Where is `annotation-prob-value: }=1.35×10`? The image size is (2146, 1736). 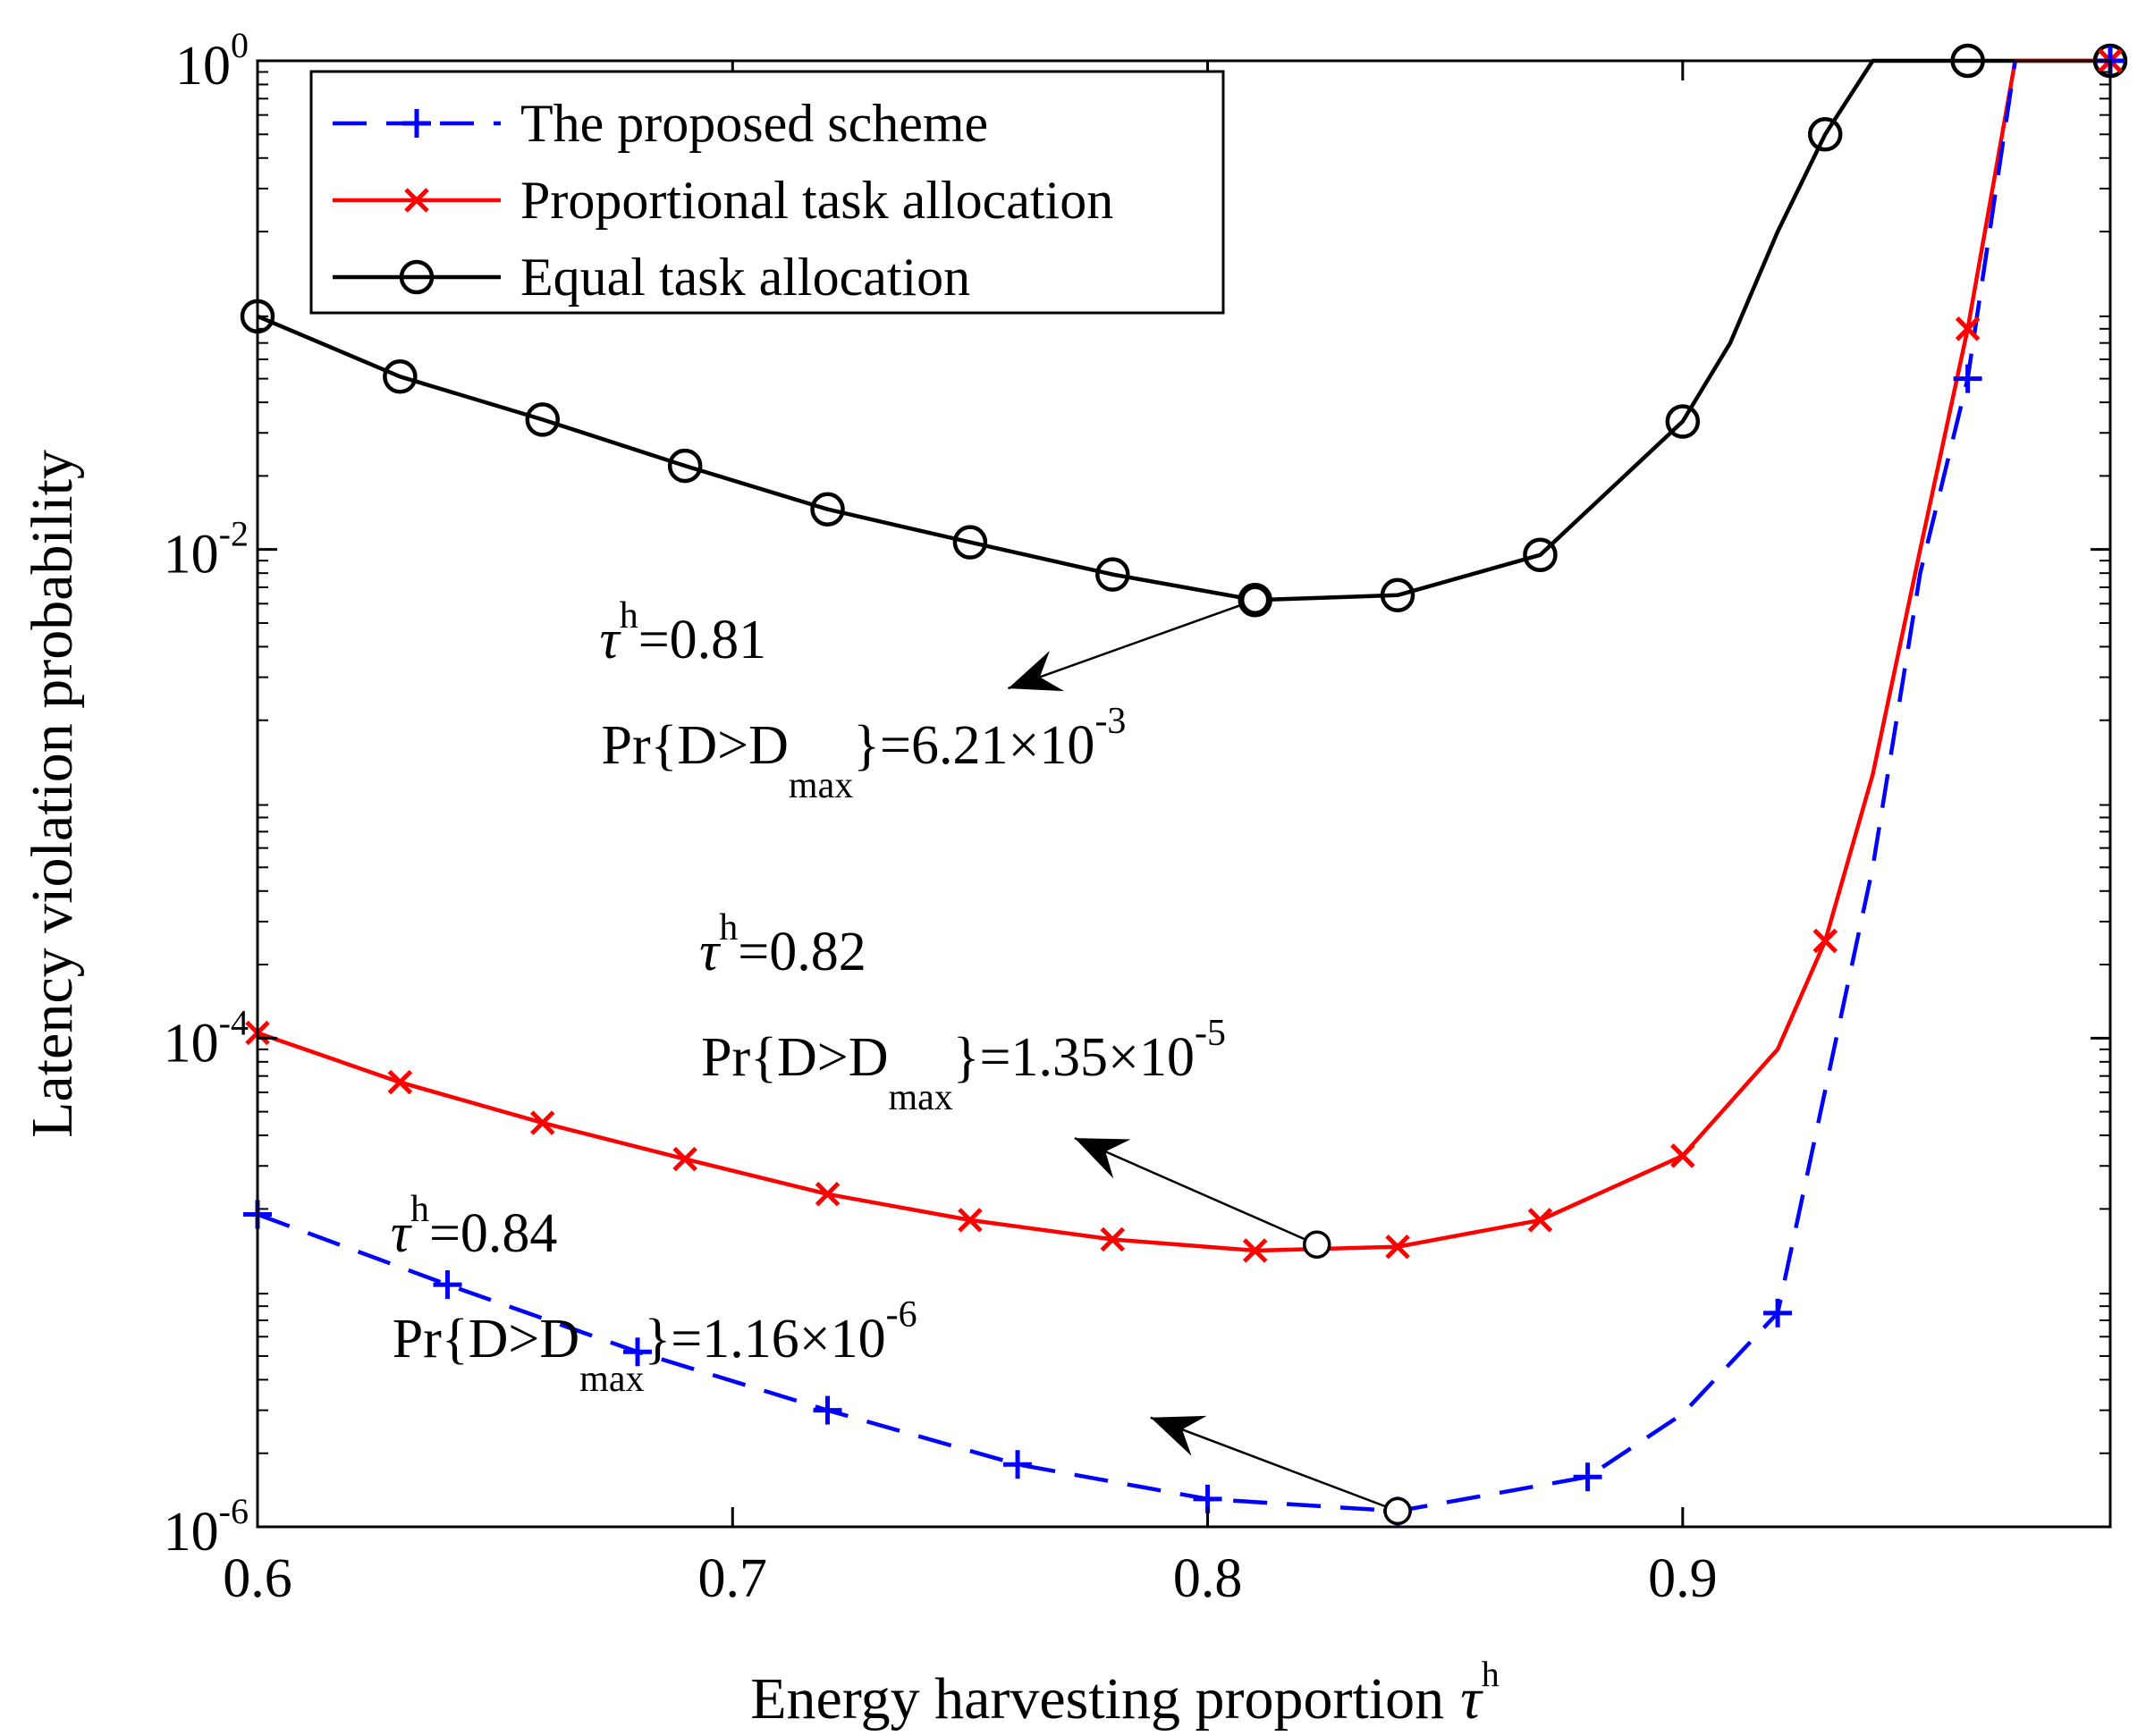 annotation-prob-value: }=1.35×10 is located at coordinates (1074, 1057).